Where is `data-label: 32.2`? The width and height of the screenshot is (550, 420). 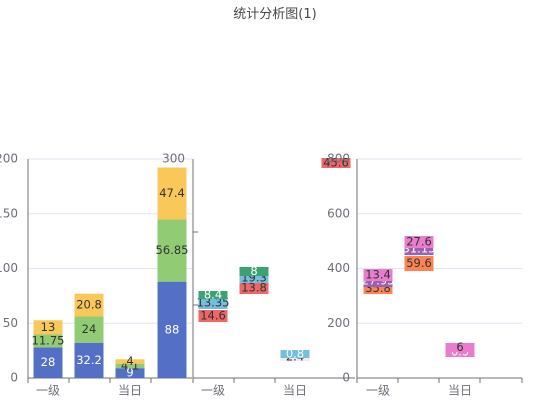
data-label: 32.2 is located at coordinates (89, 360).